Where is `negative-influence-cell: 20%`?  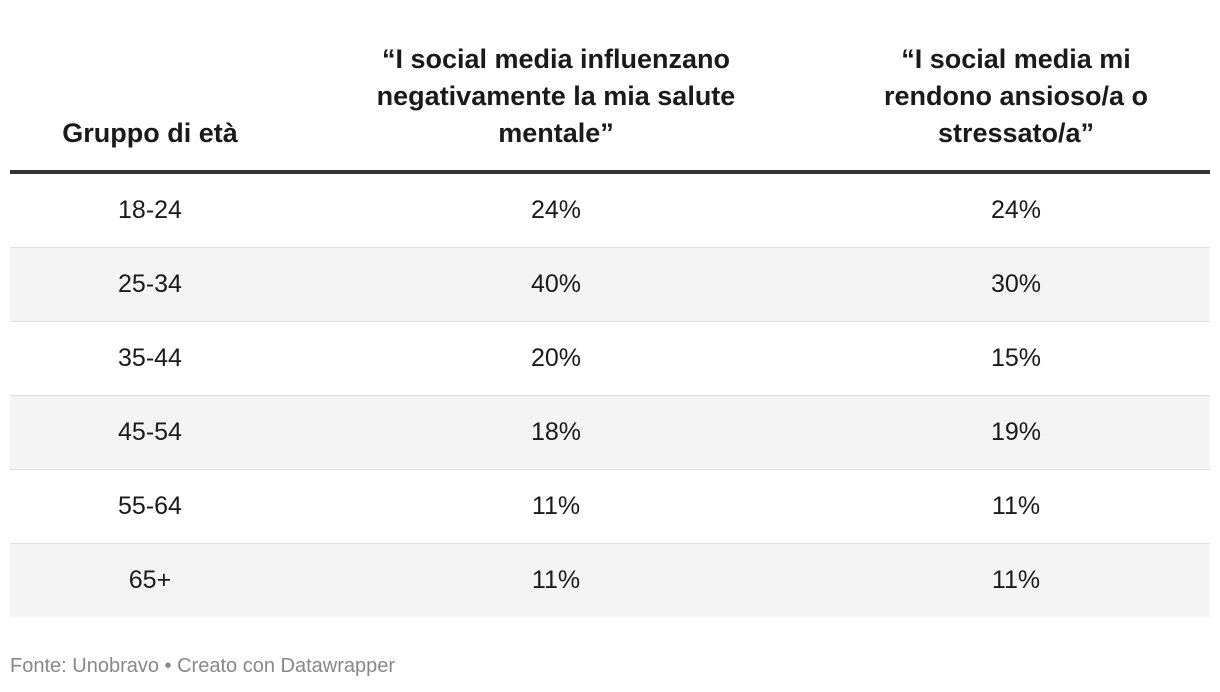
negative-influence-cell: 20% is located at coordinates (556, 358).